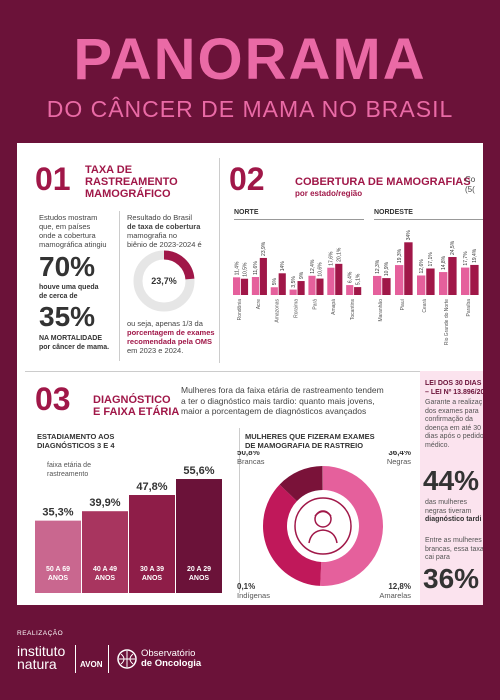  Describe the element at coordinates (73, 244) in the screenshot. I see `text-line: mamográfica atingiu` at that location.